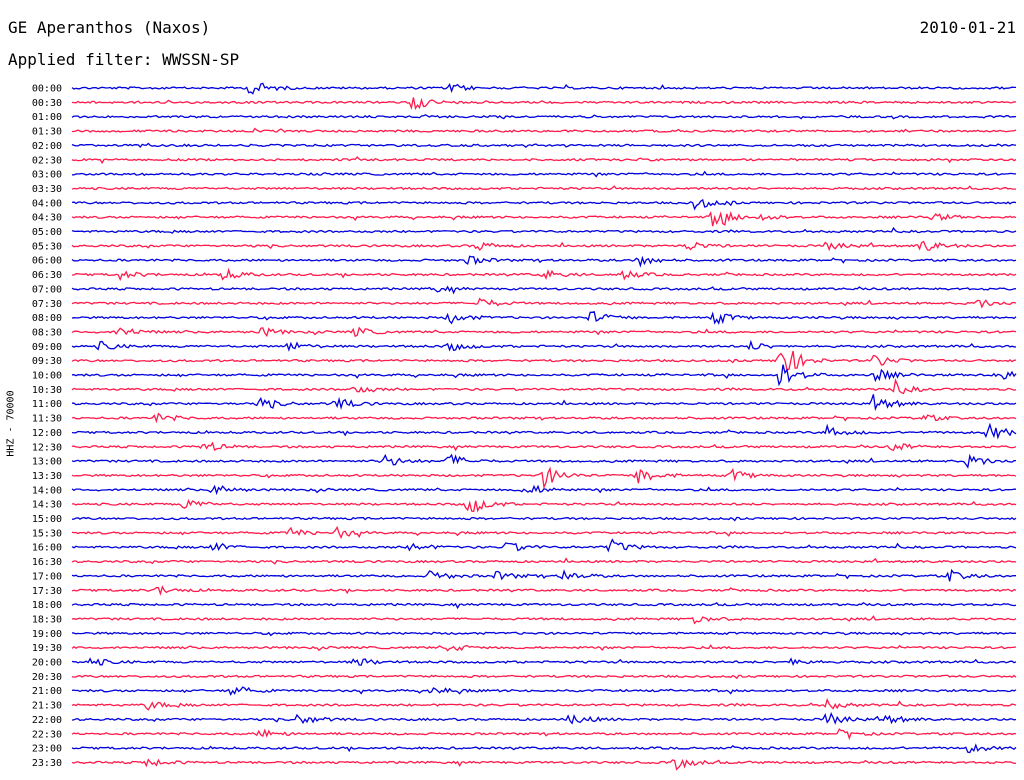 This screenshot has width=1024, height=780. What do you see at coordinates (47, 562) in the screenshot?
I see `time-label: 16:30` at bounding box center [47, 562].